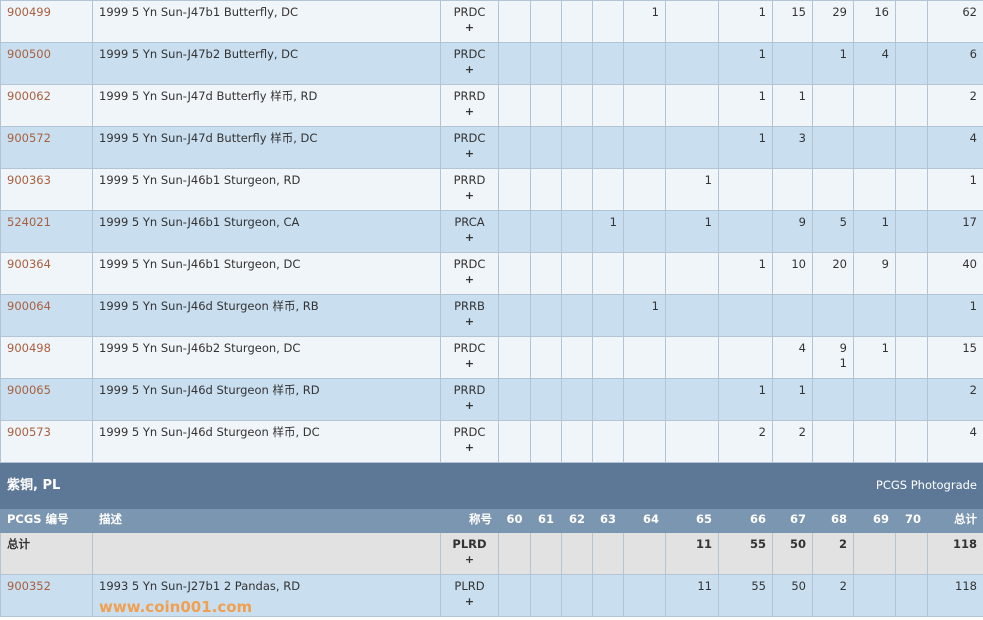 The height and width of the screenshot is (620, 983). What do you see at coordinates (833, 273) in the screenshot?
I see `grade-count-68: 20` at bounding box center [833, 273].